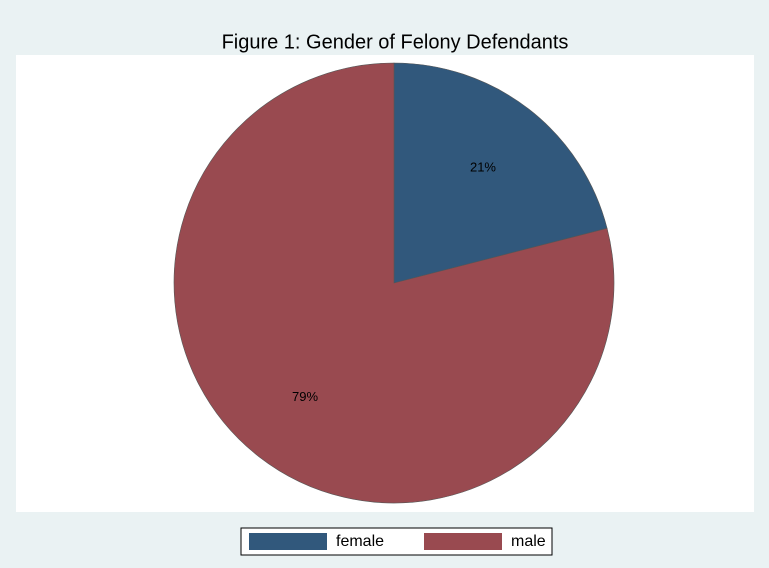 Image resolution: width=769 pixels, height=568 pixels. I want to click on legend-label: female, so click(360, 541).